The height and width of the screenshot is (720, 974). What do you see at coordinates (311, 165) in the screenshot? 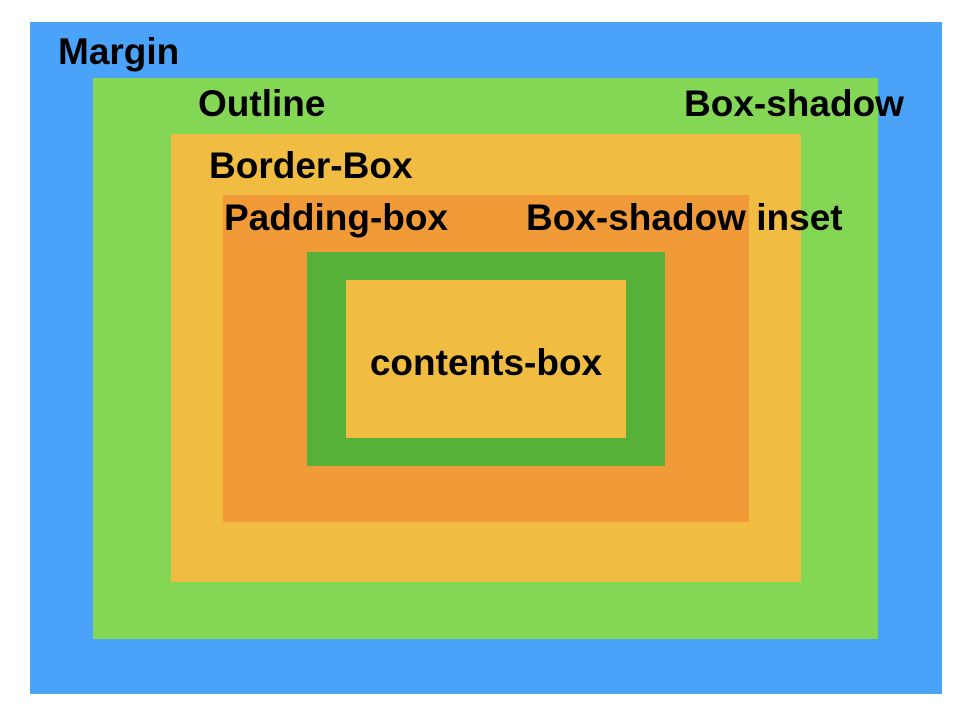
I see `border-box-label: Border-Box` at bounding box center [311, 165].